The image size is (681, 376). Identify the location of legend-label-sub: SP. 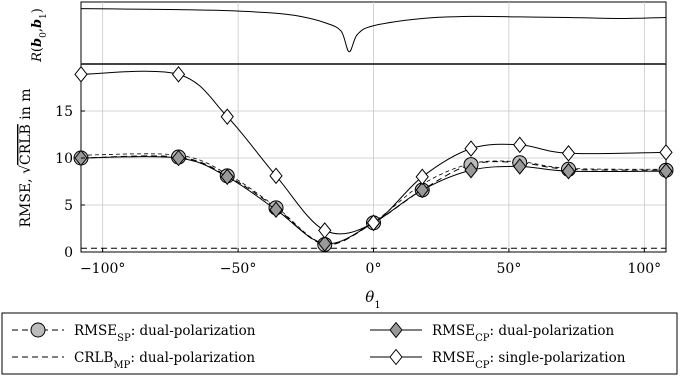
(124, 338).